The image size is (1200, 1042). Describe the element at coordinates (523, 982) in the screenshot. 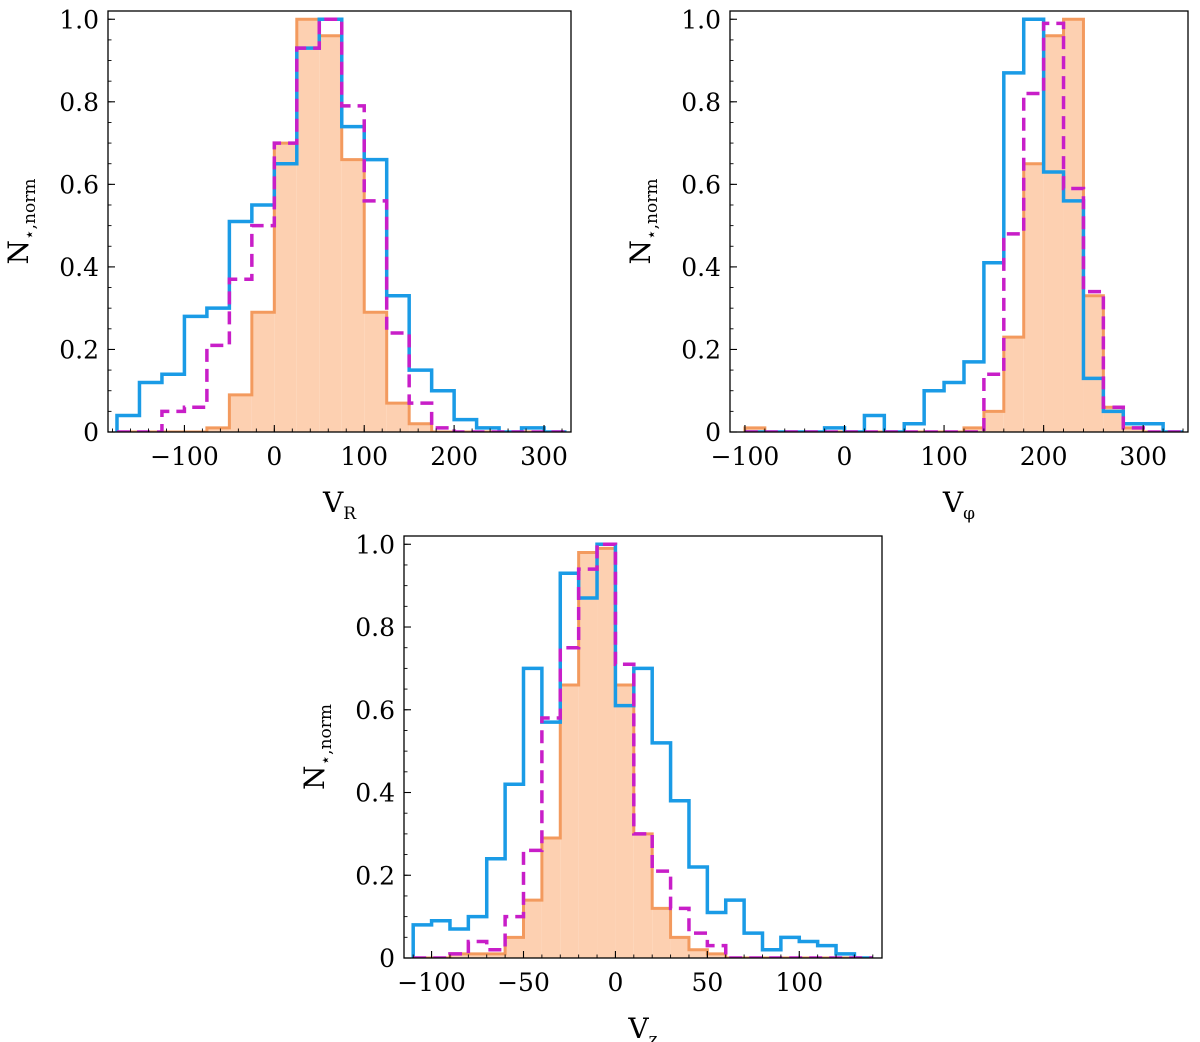

I see `x-tick-label: −50` at that location.